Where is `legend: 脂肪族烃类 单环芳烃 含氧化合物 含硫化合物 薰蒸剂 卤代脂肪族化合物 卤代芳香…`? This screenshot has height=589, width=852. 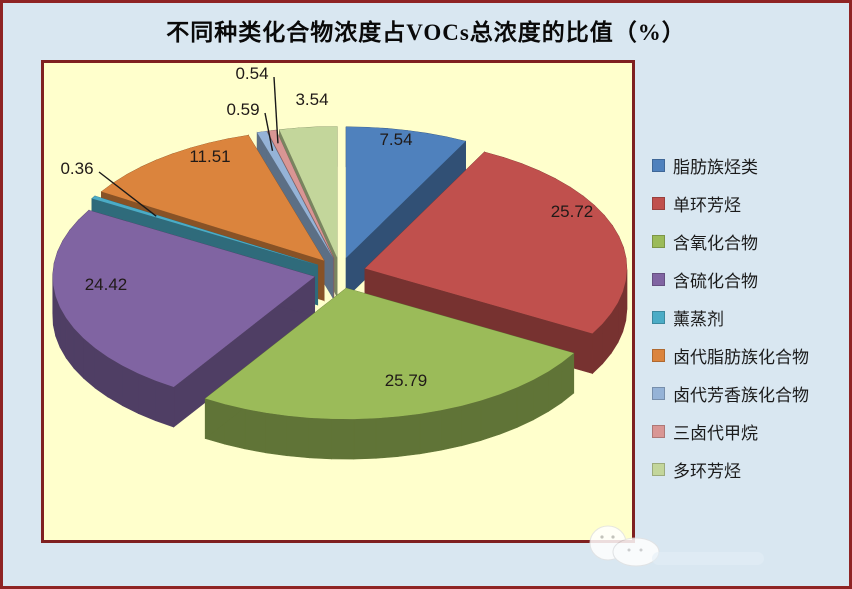
legend: 脂肪族烃类 单环芳烃 含氧化合物 含硫化合物 薰蒸剂 卤代脂肪族化合物 卤代芳香… is located at coordinates (730, 324).